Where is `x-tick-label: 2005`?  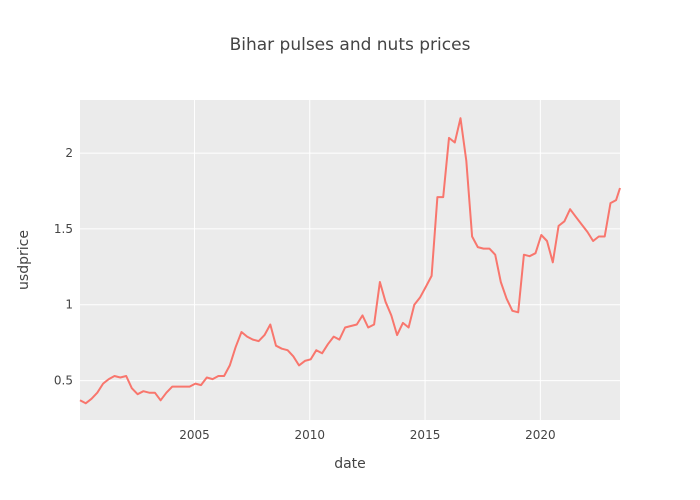 x-tick-label: 2005 is located at coordinates (194, 435).